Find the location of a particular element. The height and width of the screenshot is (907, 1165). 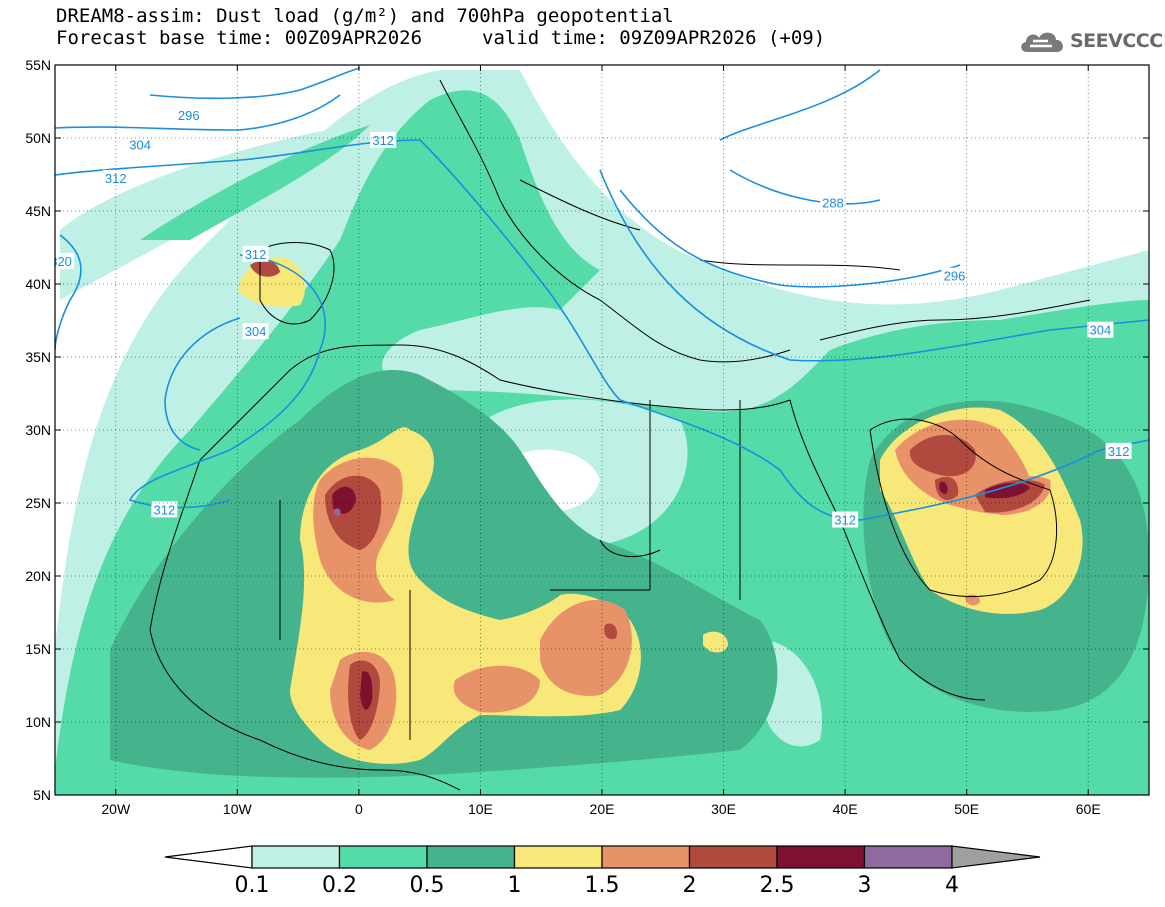

lon-tick-label: 20E is located at coordinates (602, 809).